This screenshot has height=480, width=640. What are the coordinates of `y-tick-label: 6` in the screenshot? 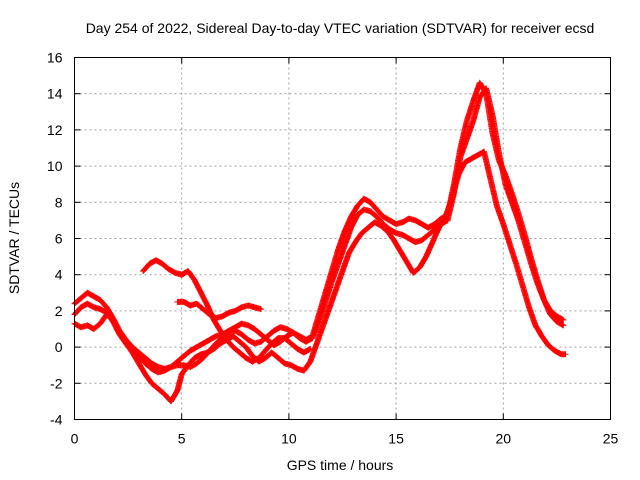 It's located at (59, 239).